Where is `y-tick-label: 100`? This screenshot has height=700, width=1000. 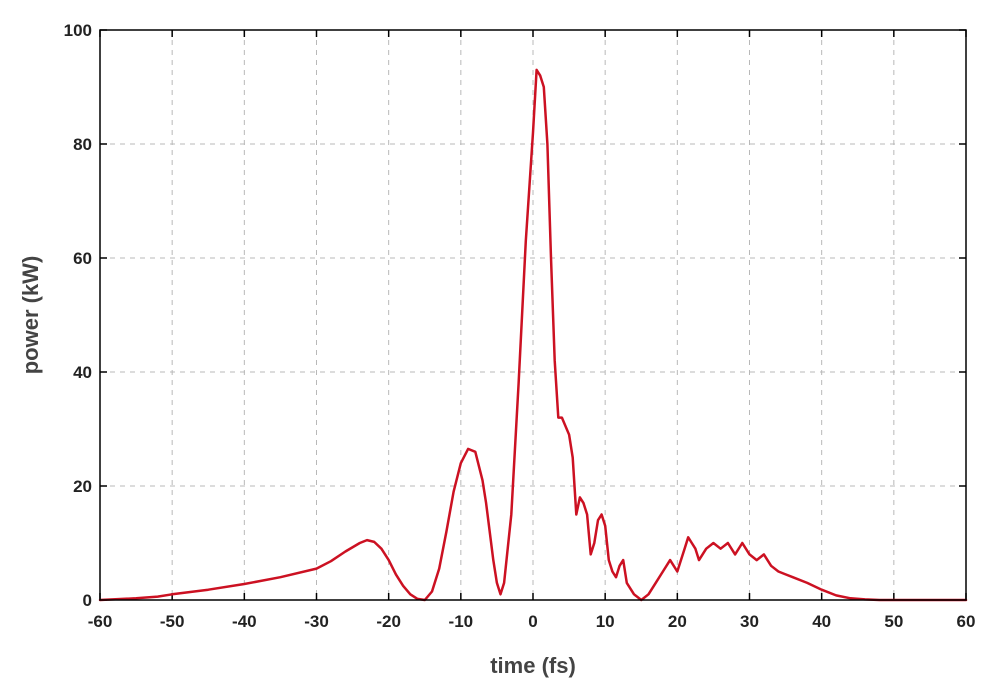 y-tick-label: 100 is located at coordinates (78, 30).